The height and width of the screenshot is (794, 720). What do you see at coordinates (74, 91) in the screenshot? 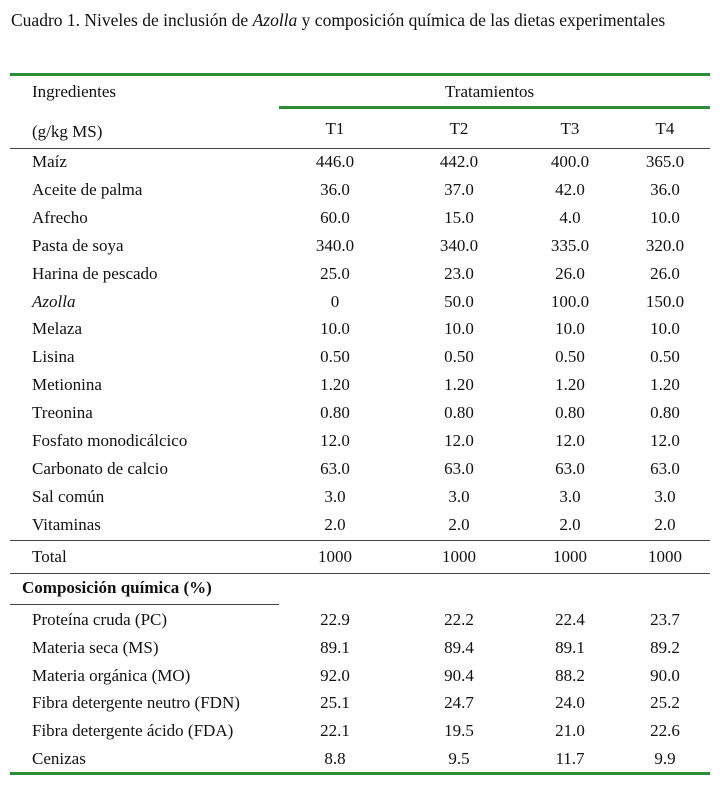
I see `header-ingredients: Ingredientes` at bounding box center [74, 91].